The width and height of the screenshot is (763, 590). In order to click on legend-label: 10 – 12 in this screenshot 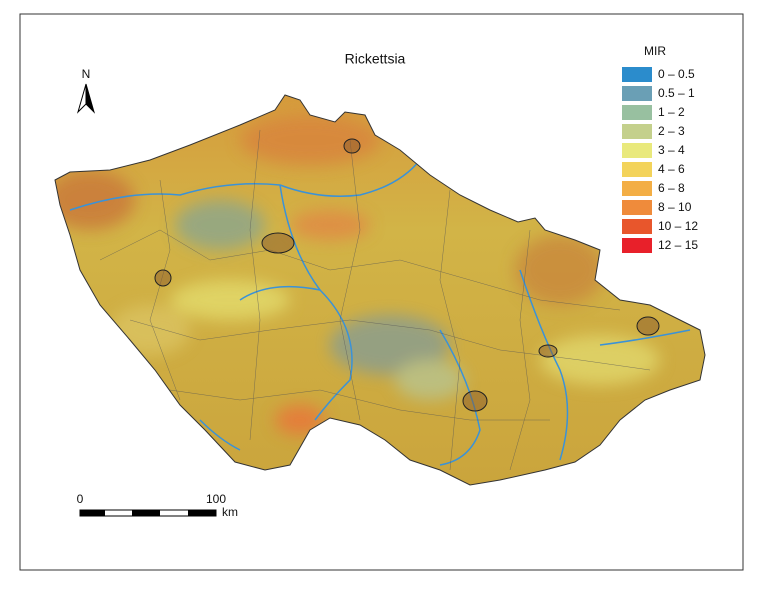, I will do `click(678, 226)`.